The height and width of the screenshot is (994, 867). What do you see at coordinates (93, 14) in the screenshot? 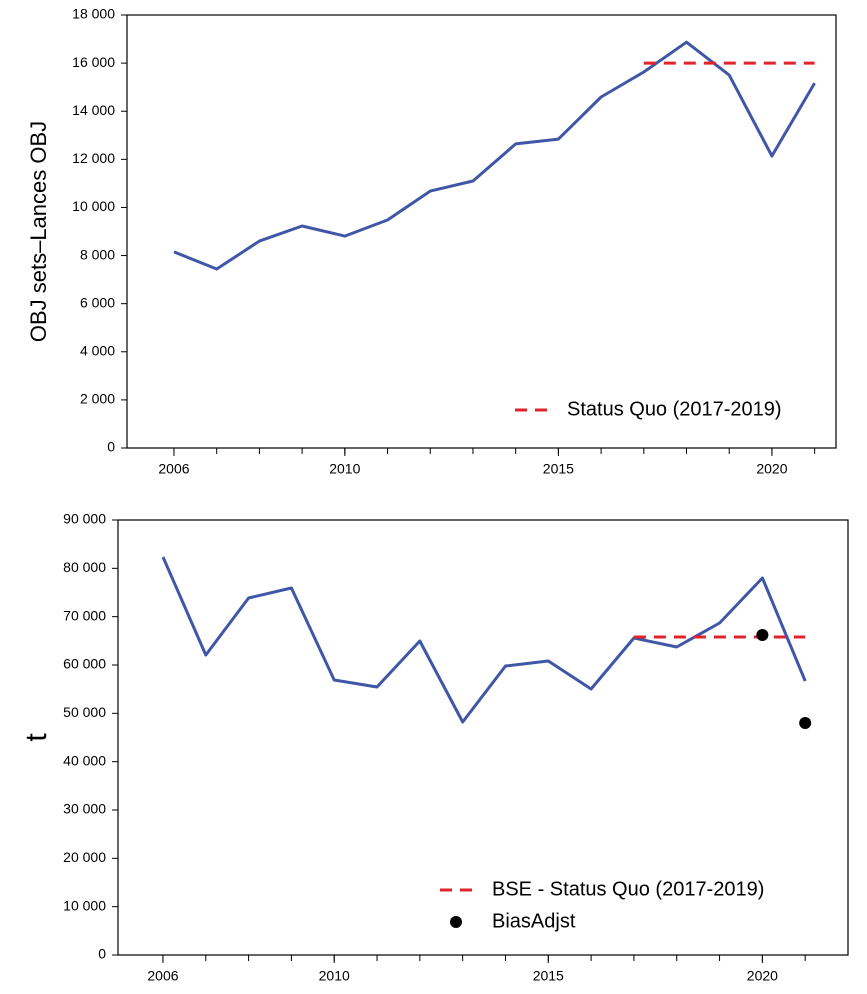
I see `y-tick-label: 18 000` at bounding box center [93, 14].